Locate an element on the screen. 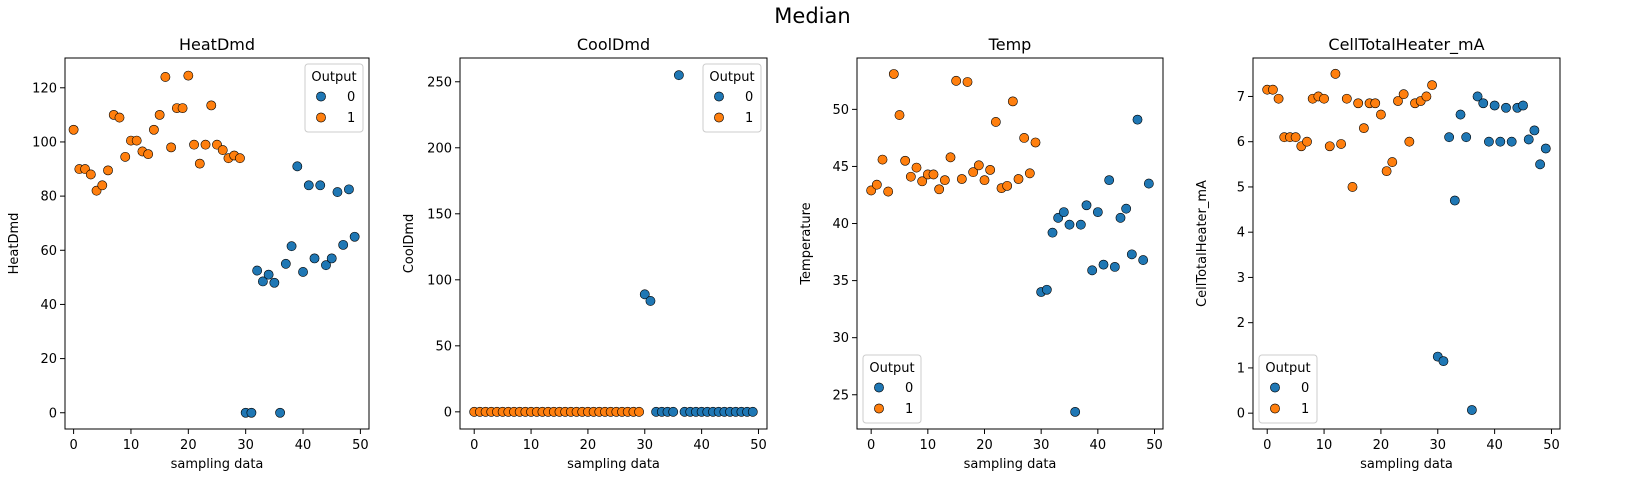 This screenshot has width=1625, height=502. y-tick-label: 4 is located at coordinates (1241, 233).